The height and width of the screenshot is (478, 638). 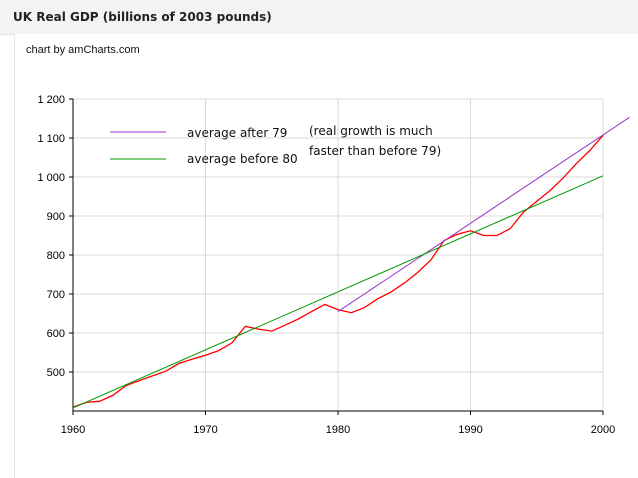 What do you see at coordinates (83, 50) in the screenshot?
I see `amcharts-credit: chart by amCharts.com` at bounding box center [83, 50].